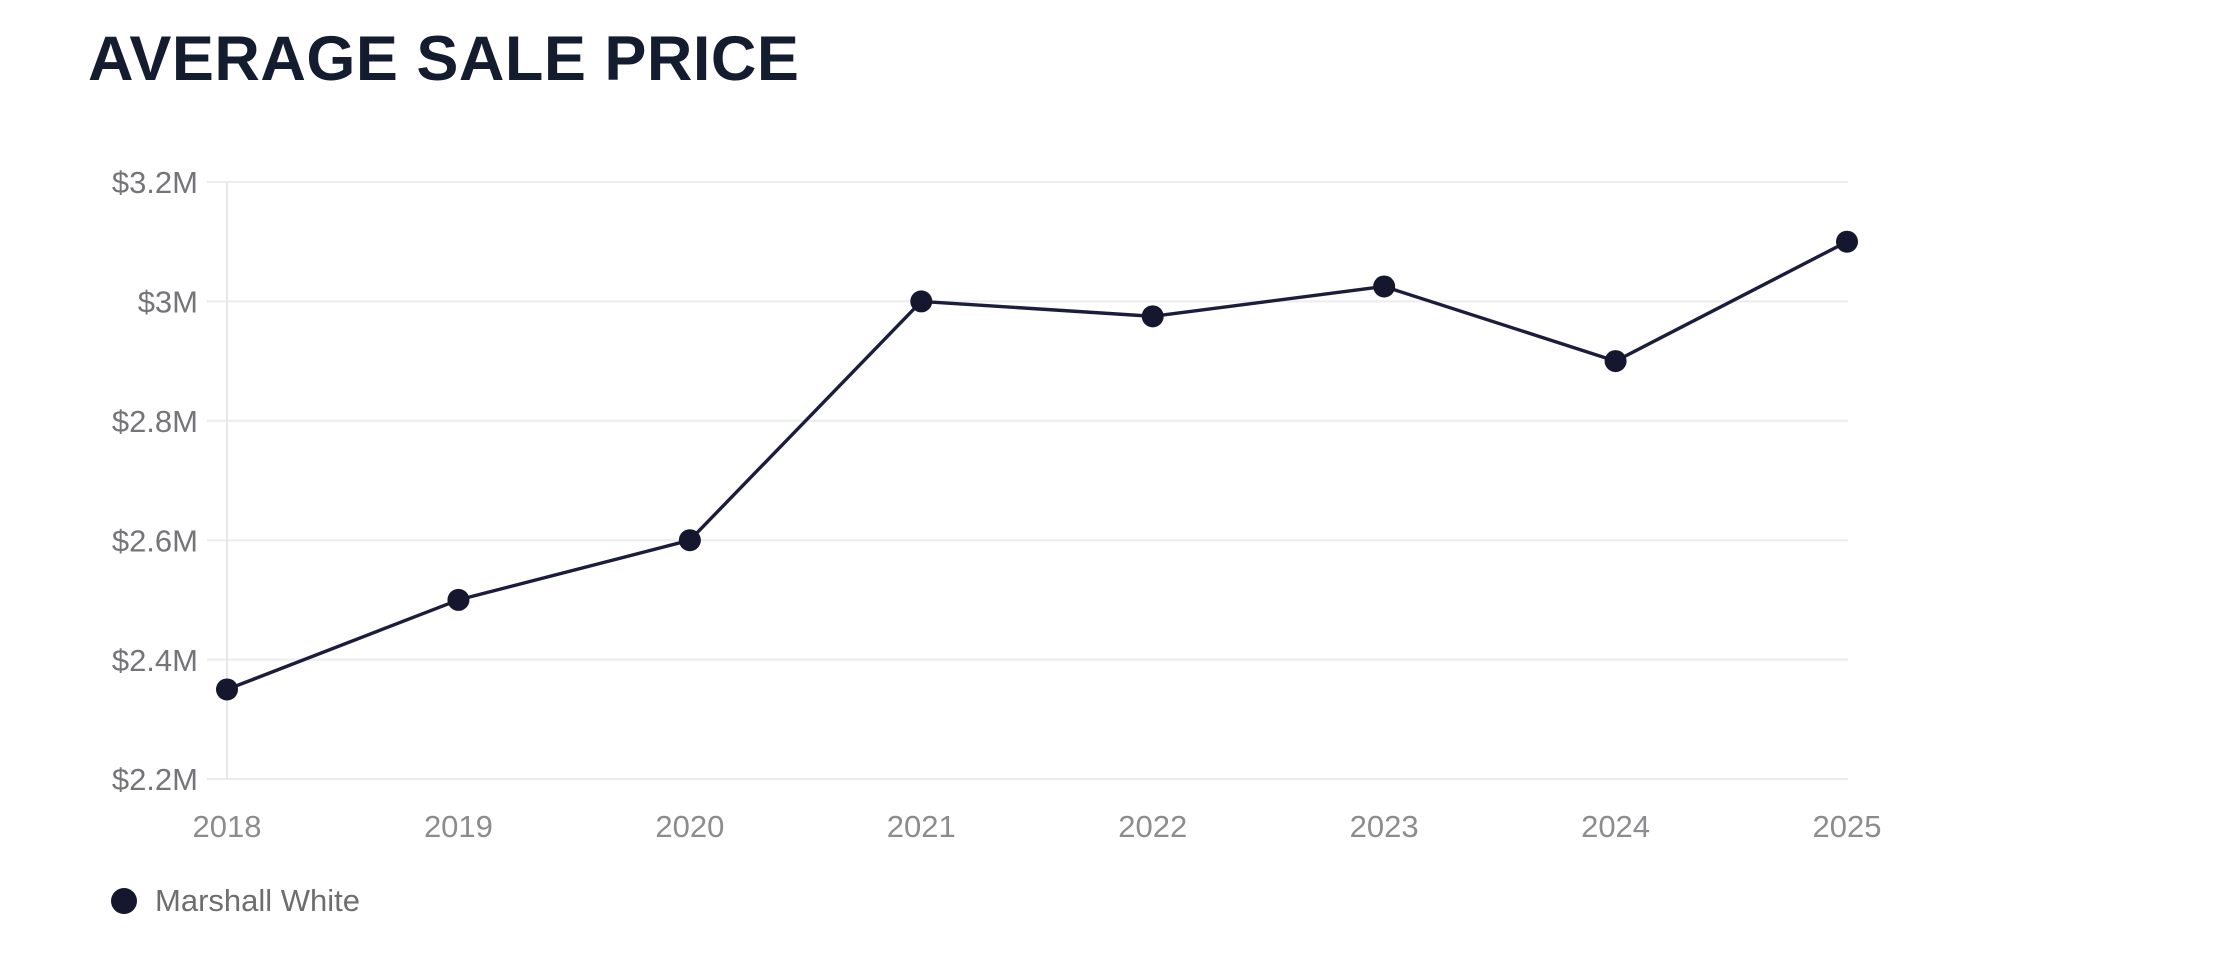  What do you see at coordinates (689, 826) in the screenshot?
I see `x-axis-tick-label: 2020` at bounding box center [689, 826].